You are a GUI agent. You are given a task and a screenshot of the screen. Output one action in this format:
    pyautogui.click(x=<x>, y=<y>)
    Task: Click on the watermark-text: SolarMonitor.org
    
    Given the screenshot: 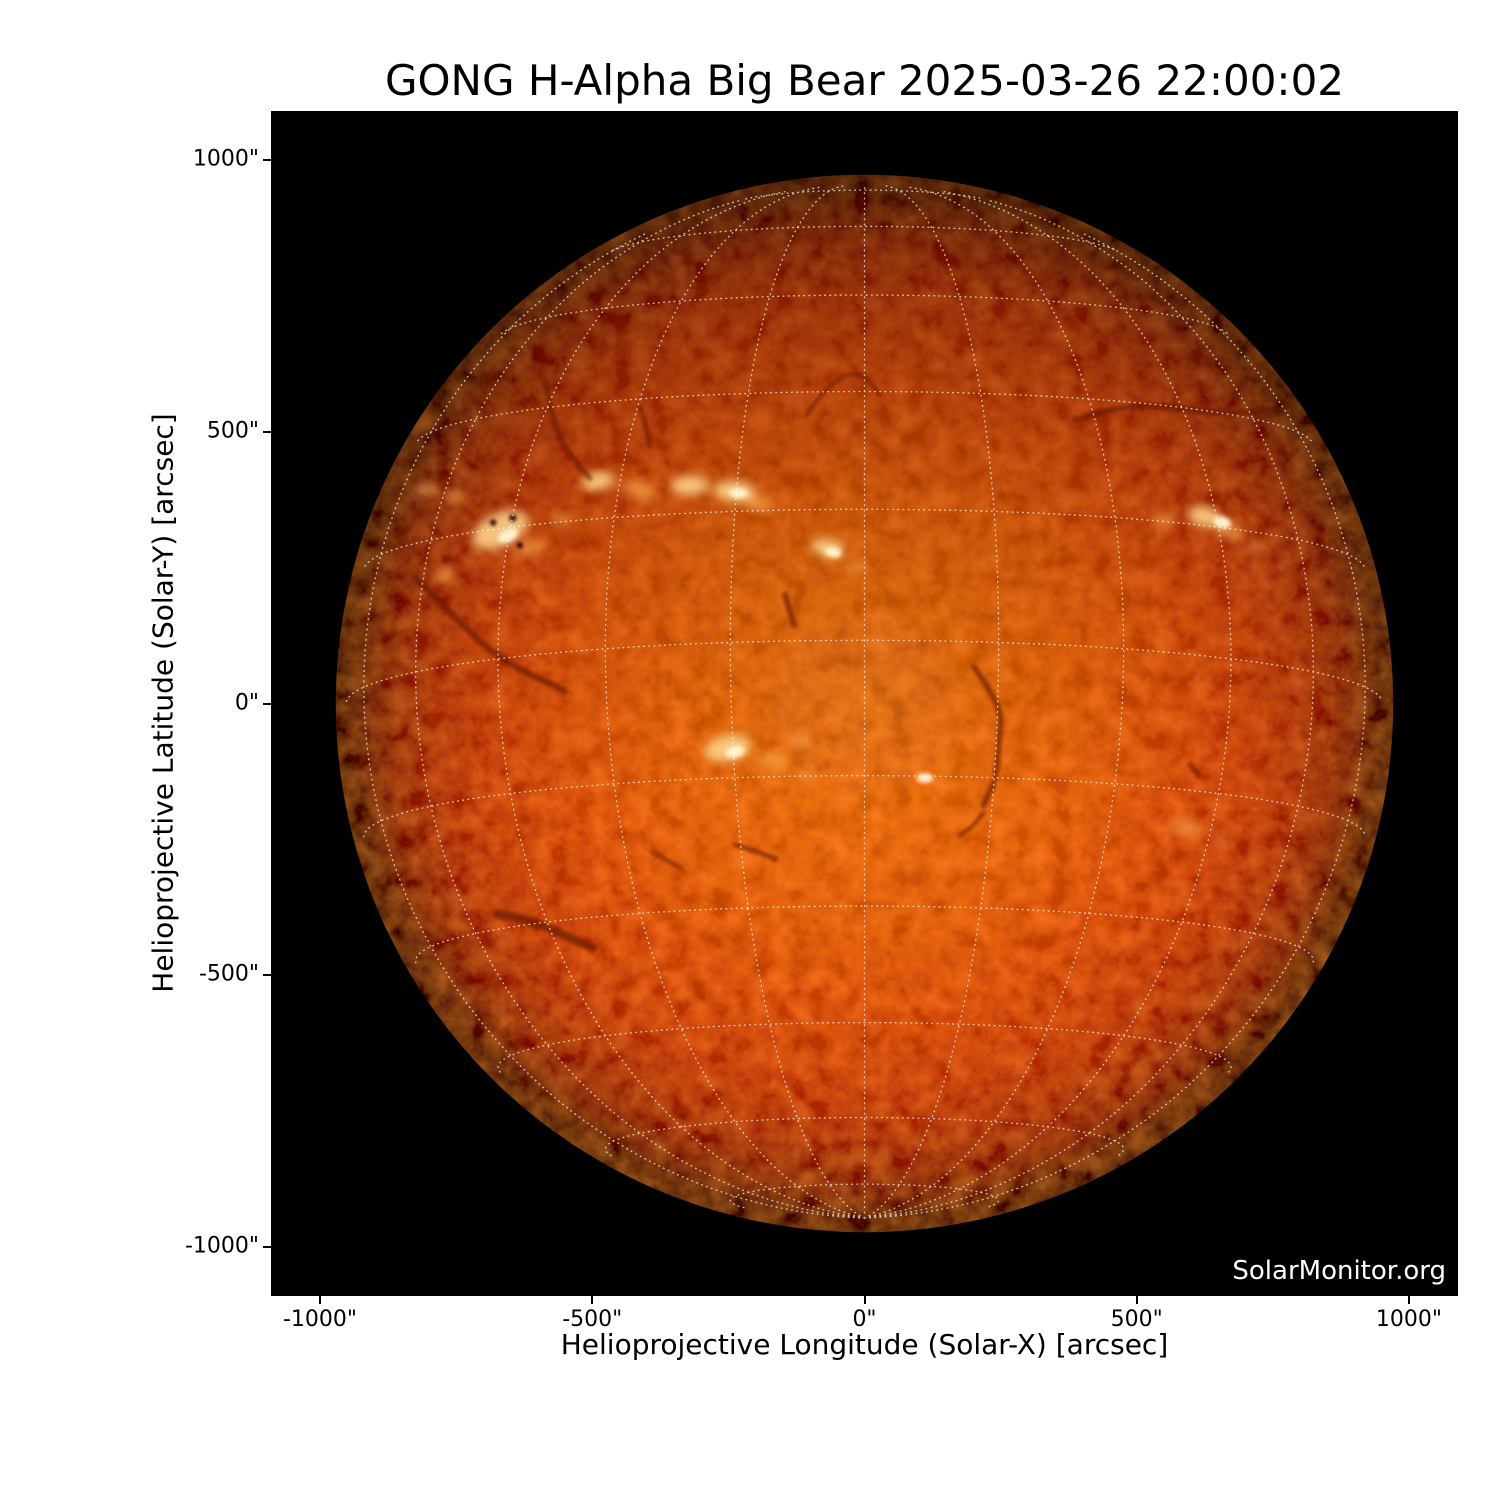 What is the action you would take?
    pyautogui.click(x=1339, y=1271)
    